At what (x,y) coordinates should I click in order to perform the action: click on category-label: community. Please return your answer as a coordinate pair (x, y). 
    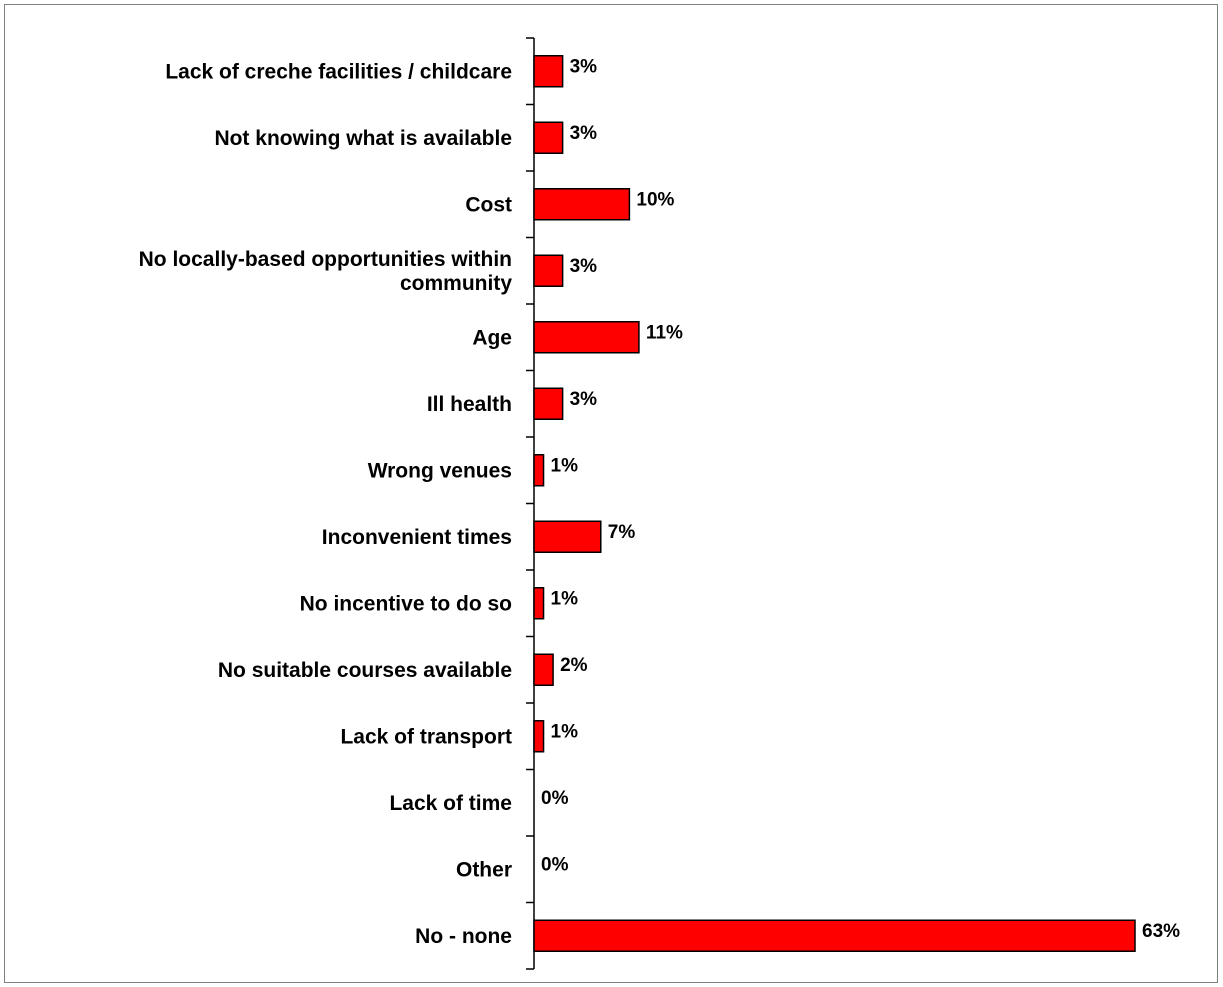
    Looking at the image, I should click on (456, 283).